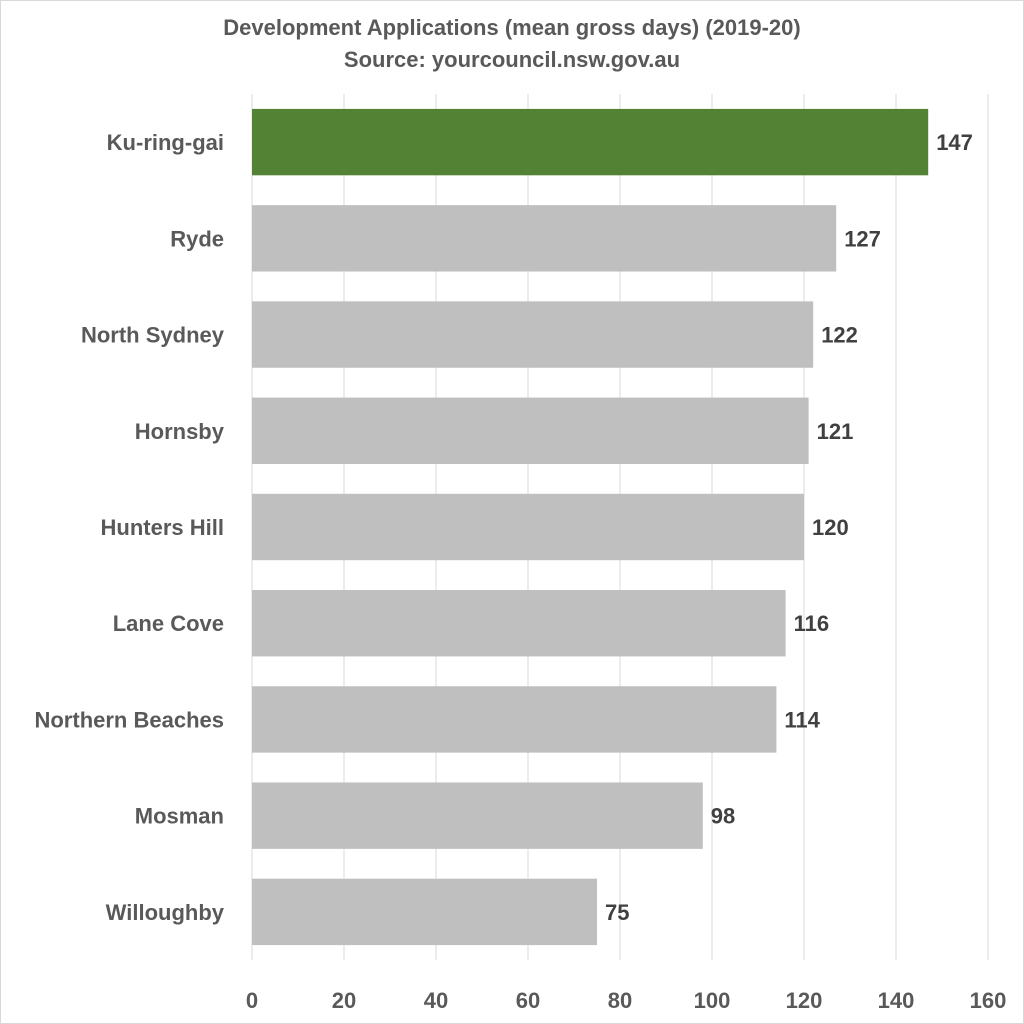 This screenshot has width=1024, height=1024. I want to click on category-label: Mosman, so click(179, 816).